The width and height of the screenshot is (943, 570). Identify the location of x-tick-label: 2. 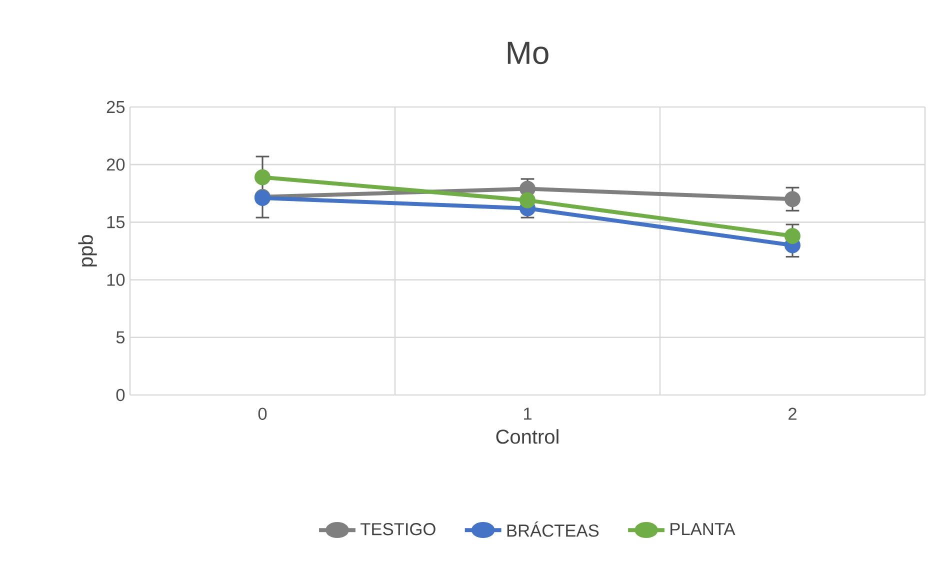
(792, 414).